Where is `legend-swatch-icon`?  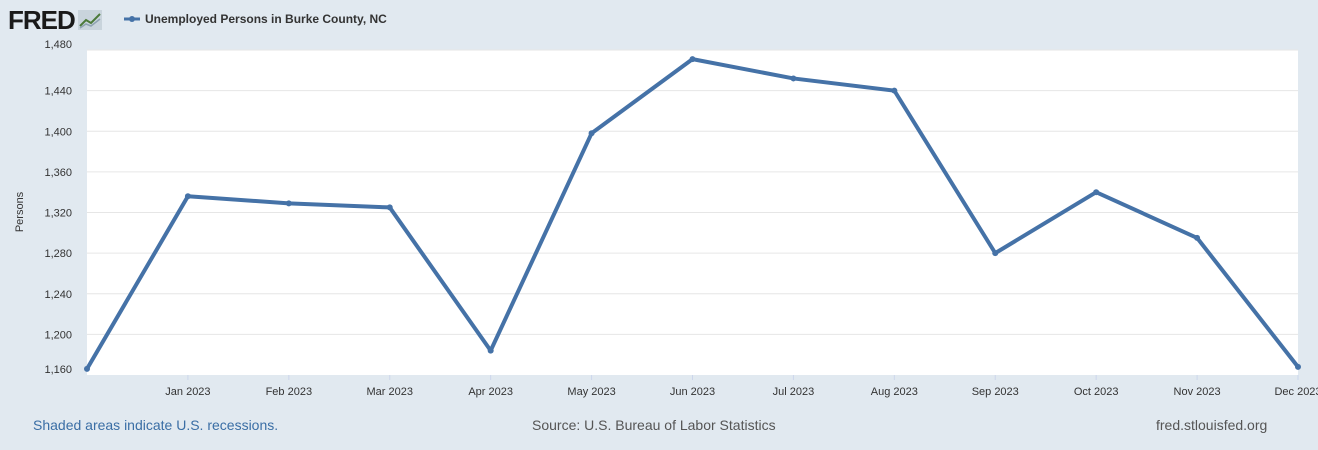
legend-swatch-icon is located at coordinates (132, 19).